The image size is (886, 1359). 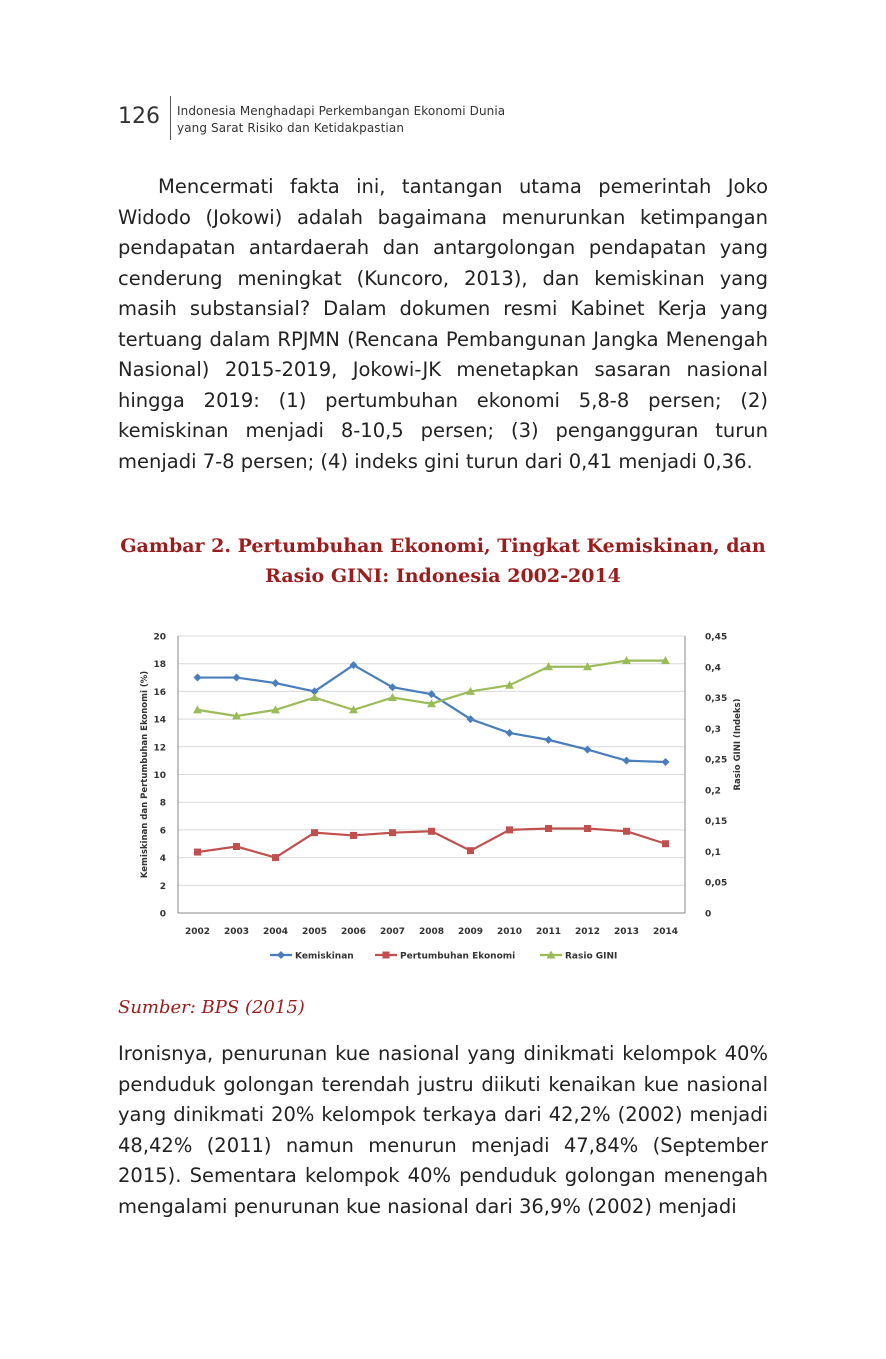 I want to click on legend-label-rasio-gini: Rasio GINI, so click(x=591, y=957).